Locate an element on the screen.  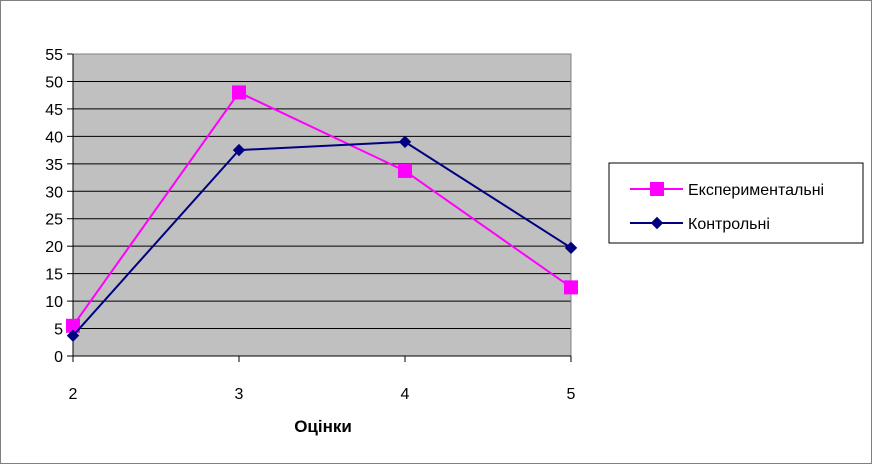
y-tick-label: 40 is located at coordinates (54, 137).